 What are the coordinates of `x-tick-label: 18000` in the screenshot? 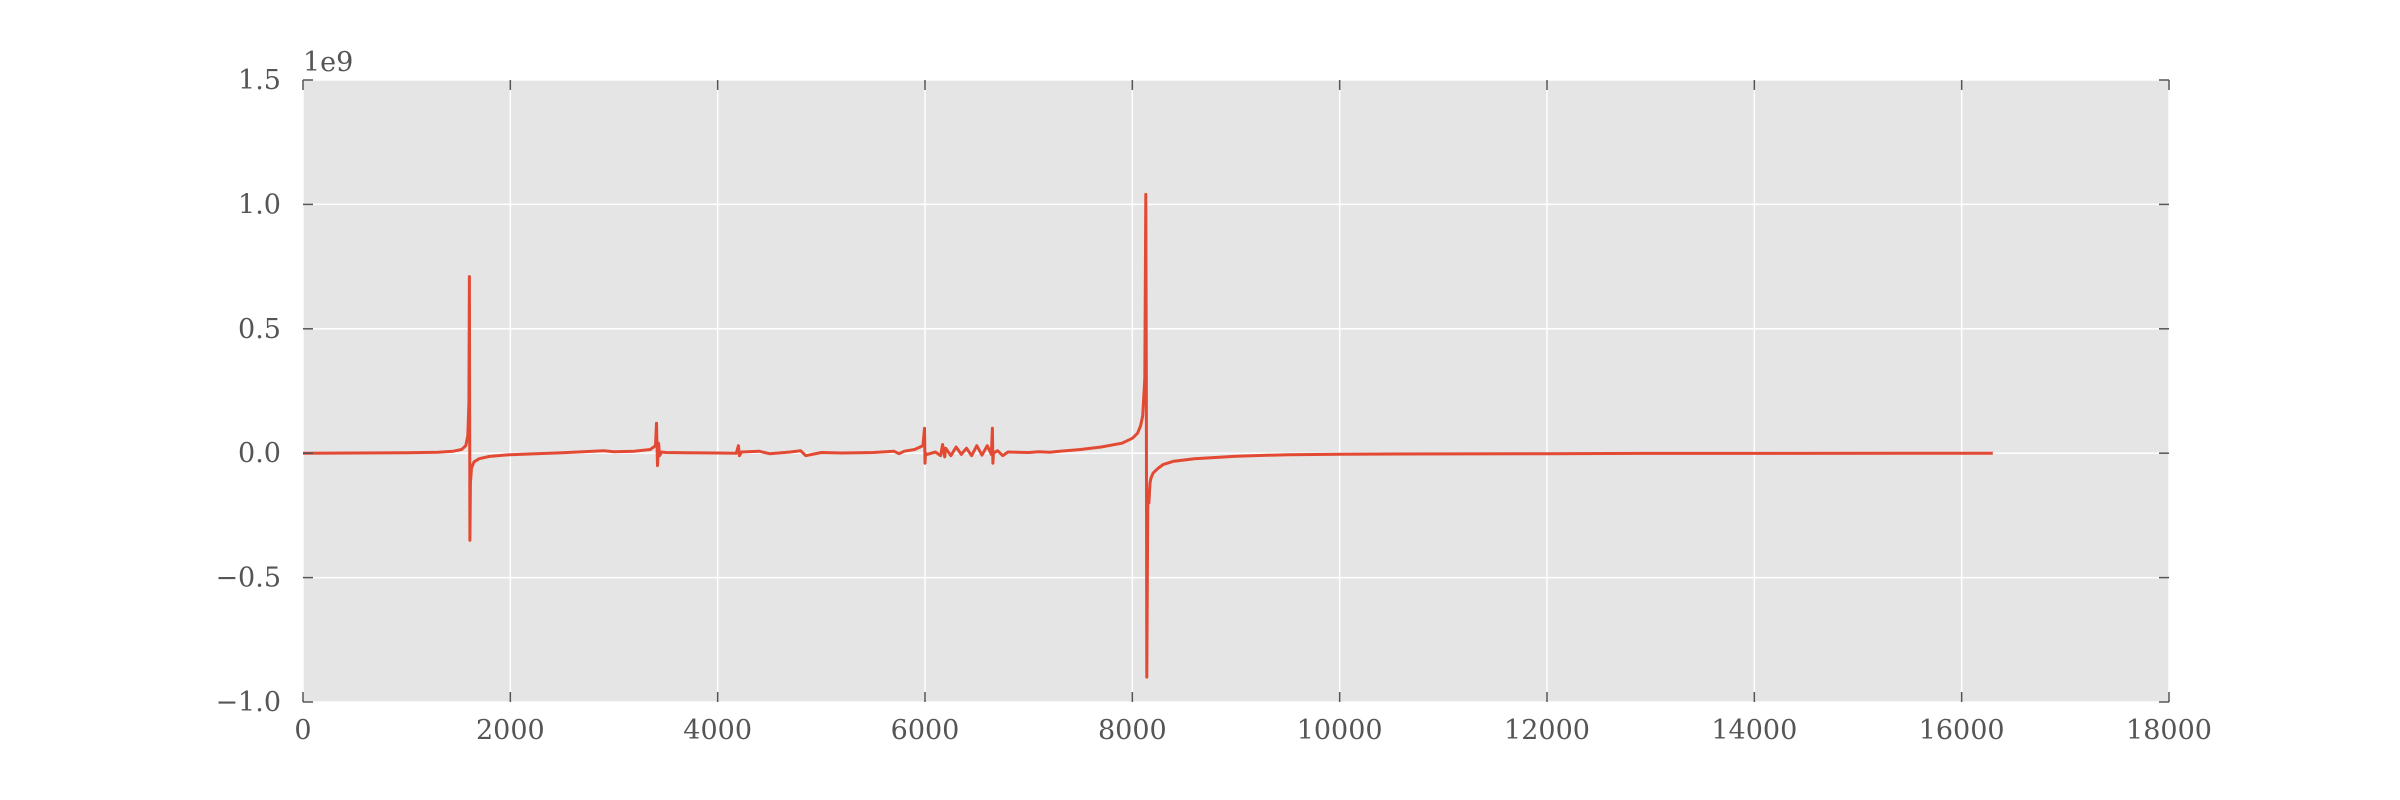 It's located at (2169, 730).